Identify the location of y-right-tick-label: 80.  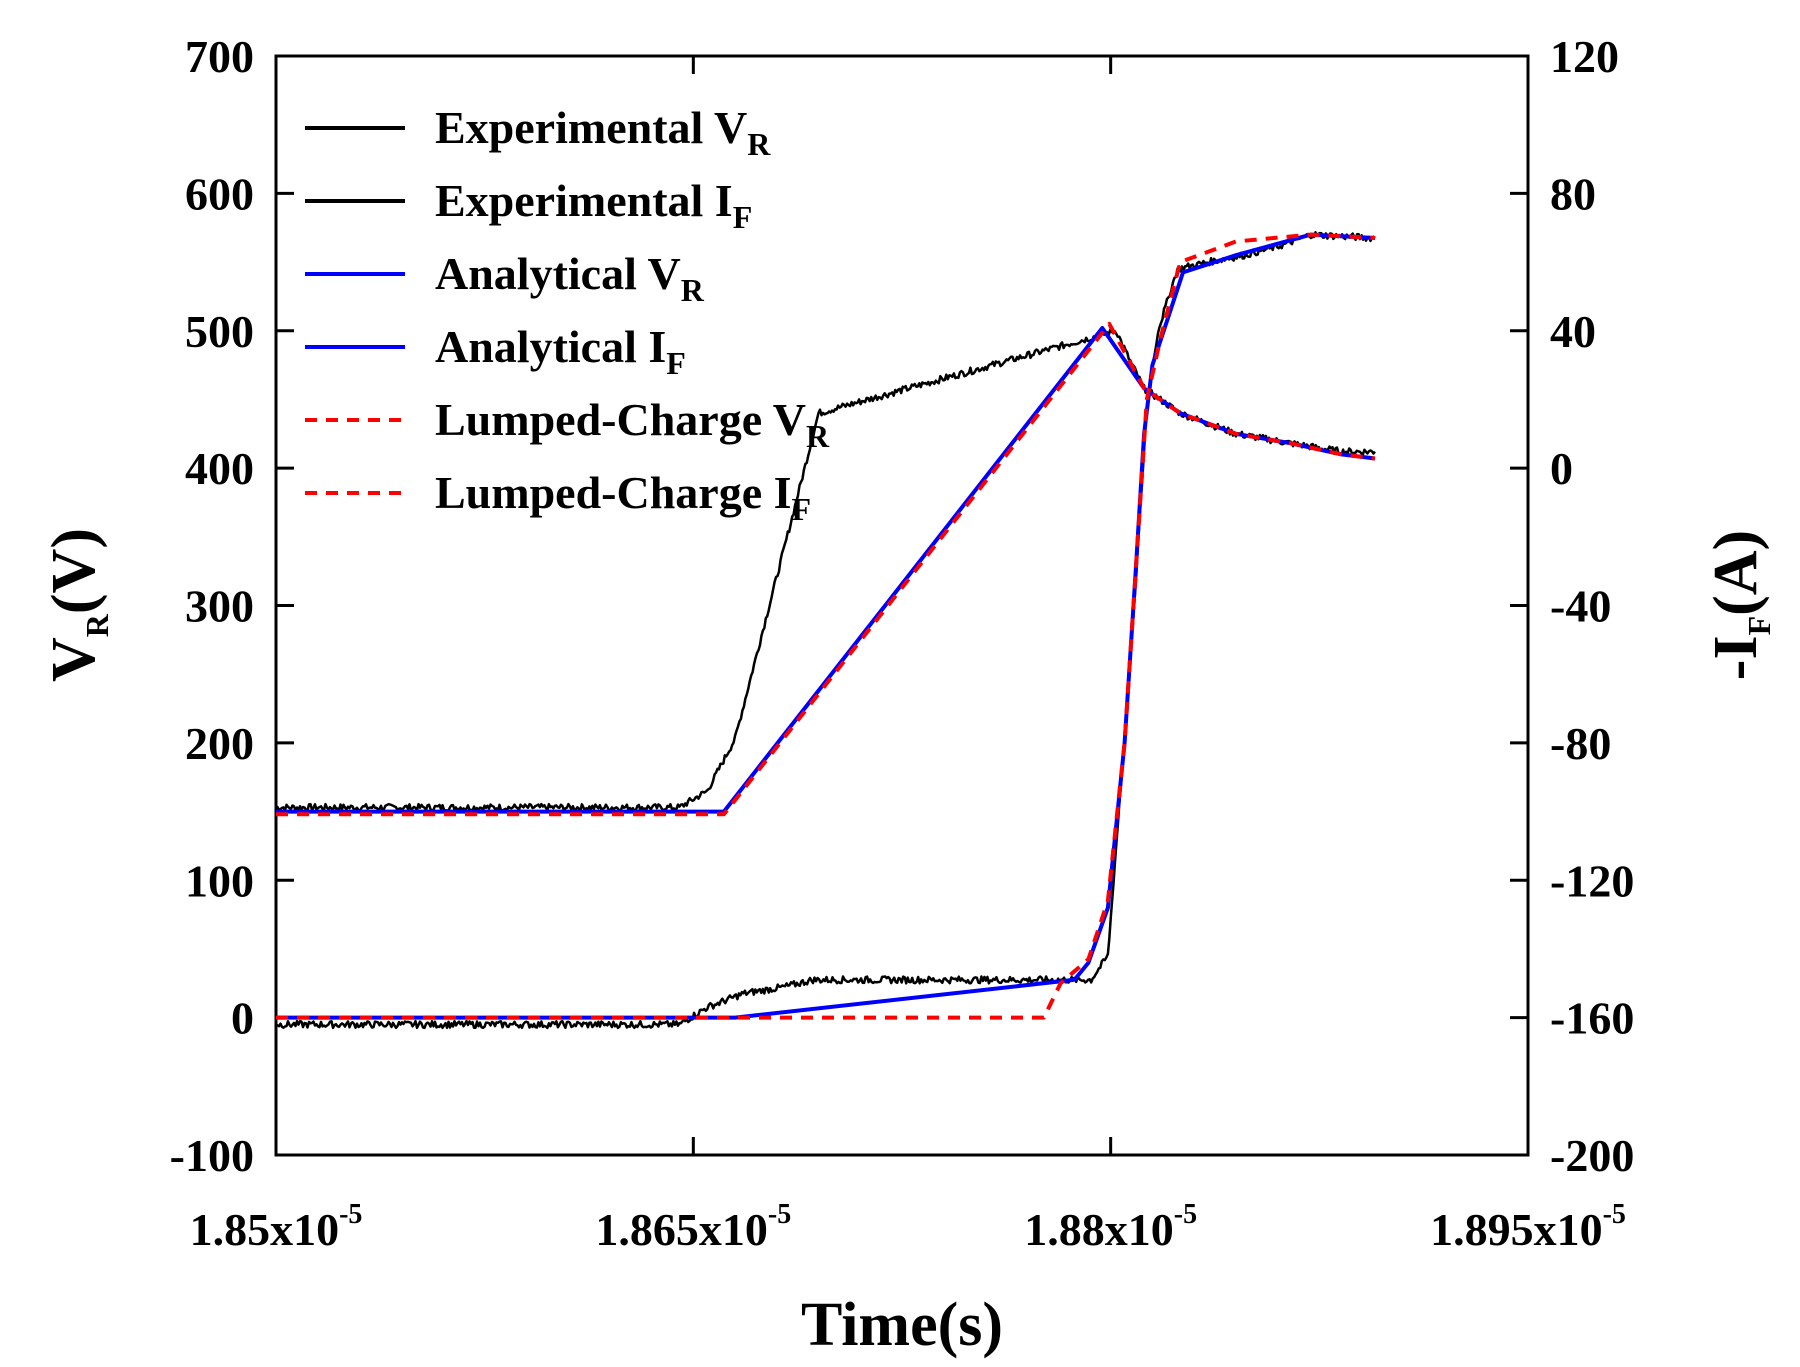
(1573, 193).